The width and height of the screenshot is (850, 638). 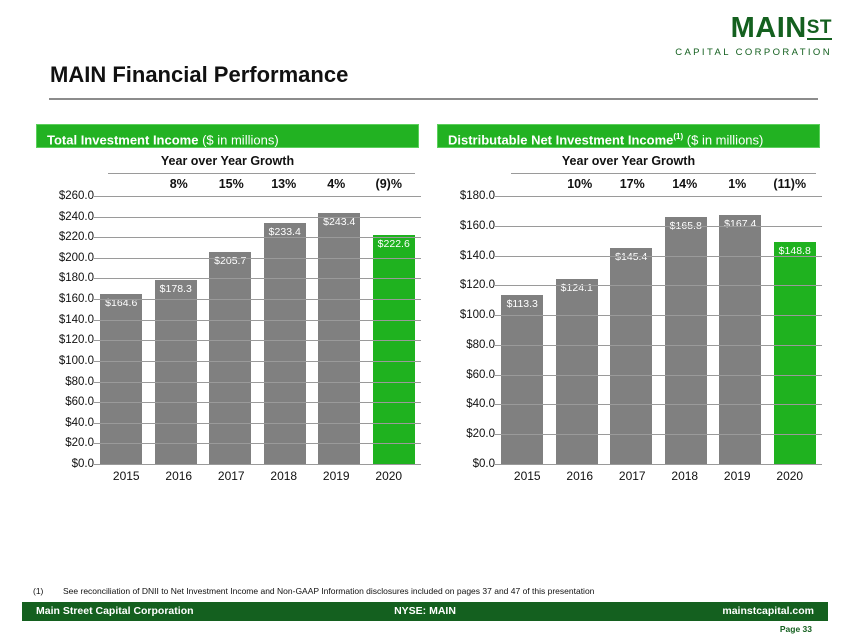 What do you see at coordinates (631, 355) in the screenshot?
I see `bar: $145.4` at bounding box center [631, 355].